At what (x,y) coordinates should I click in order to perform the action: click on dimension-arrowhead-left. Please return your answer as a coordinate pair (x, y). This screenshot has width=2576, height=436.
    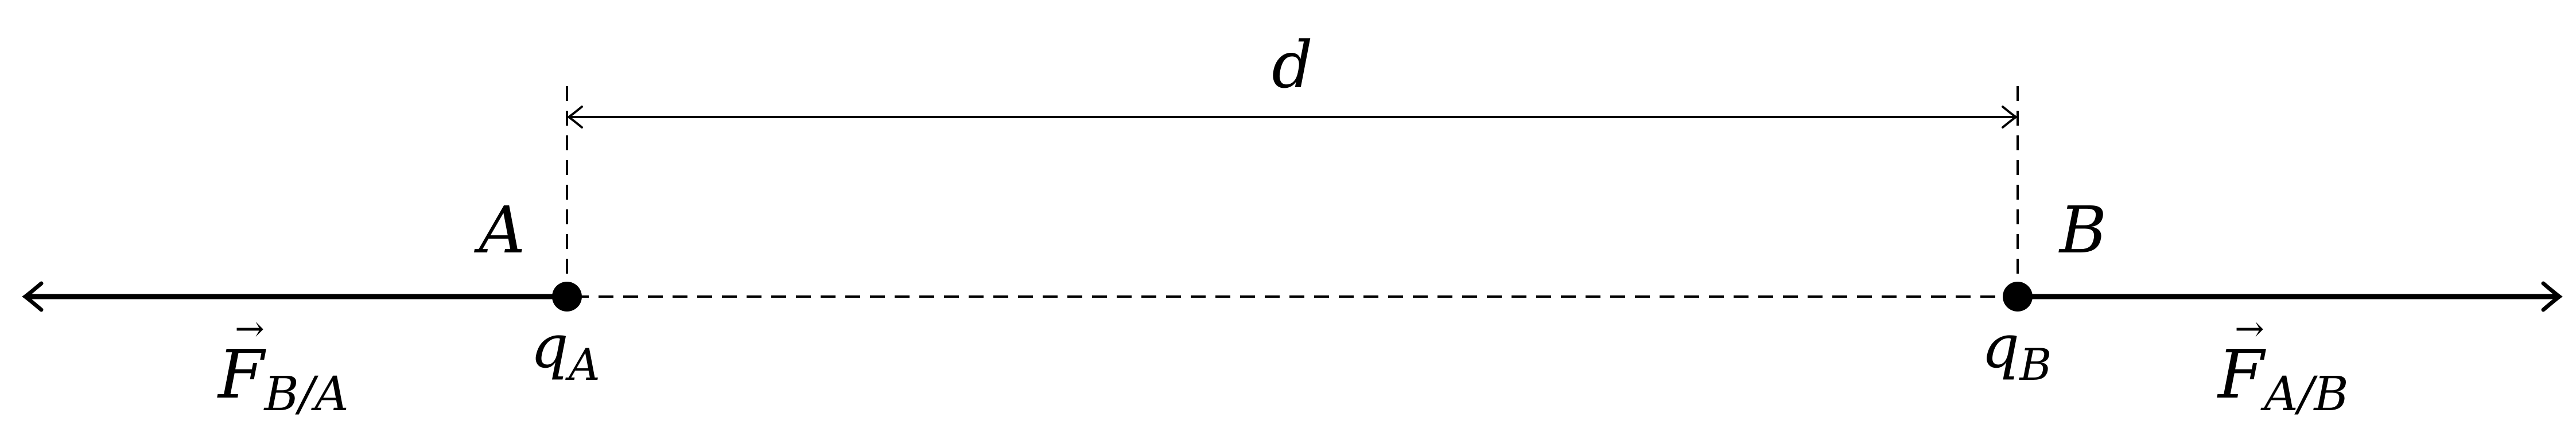
    Looking at the image, I should click on (574, 117).